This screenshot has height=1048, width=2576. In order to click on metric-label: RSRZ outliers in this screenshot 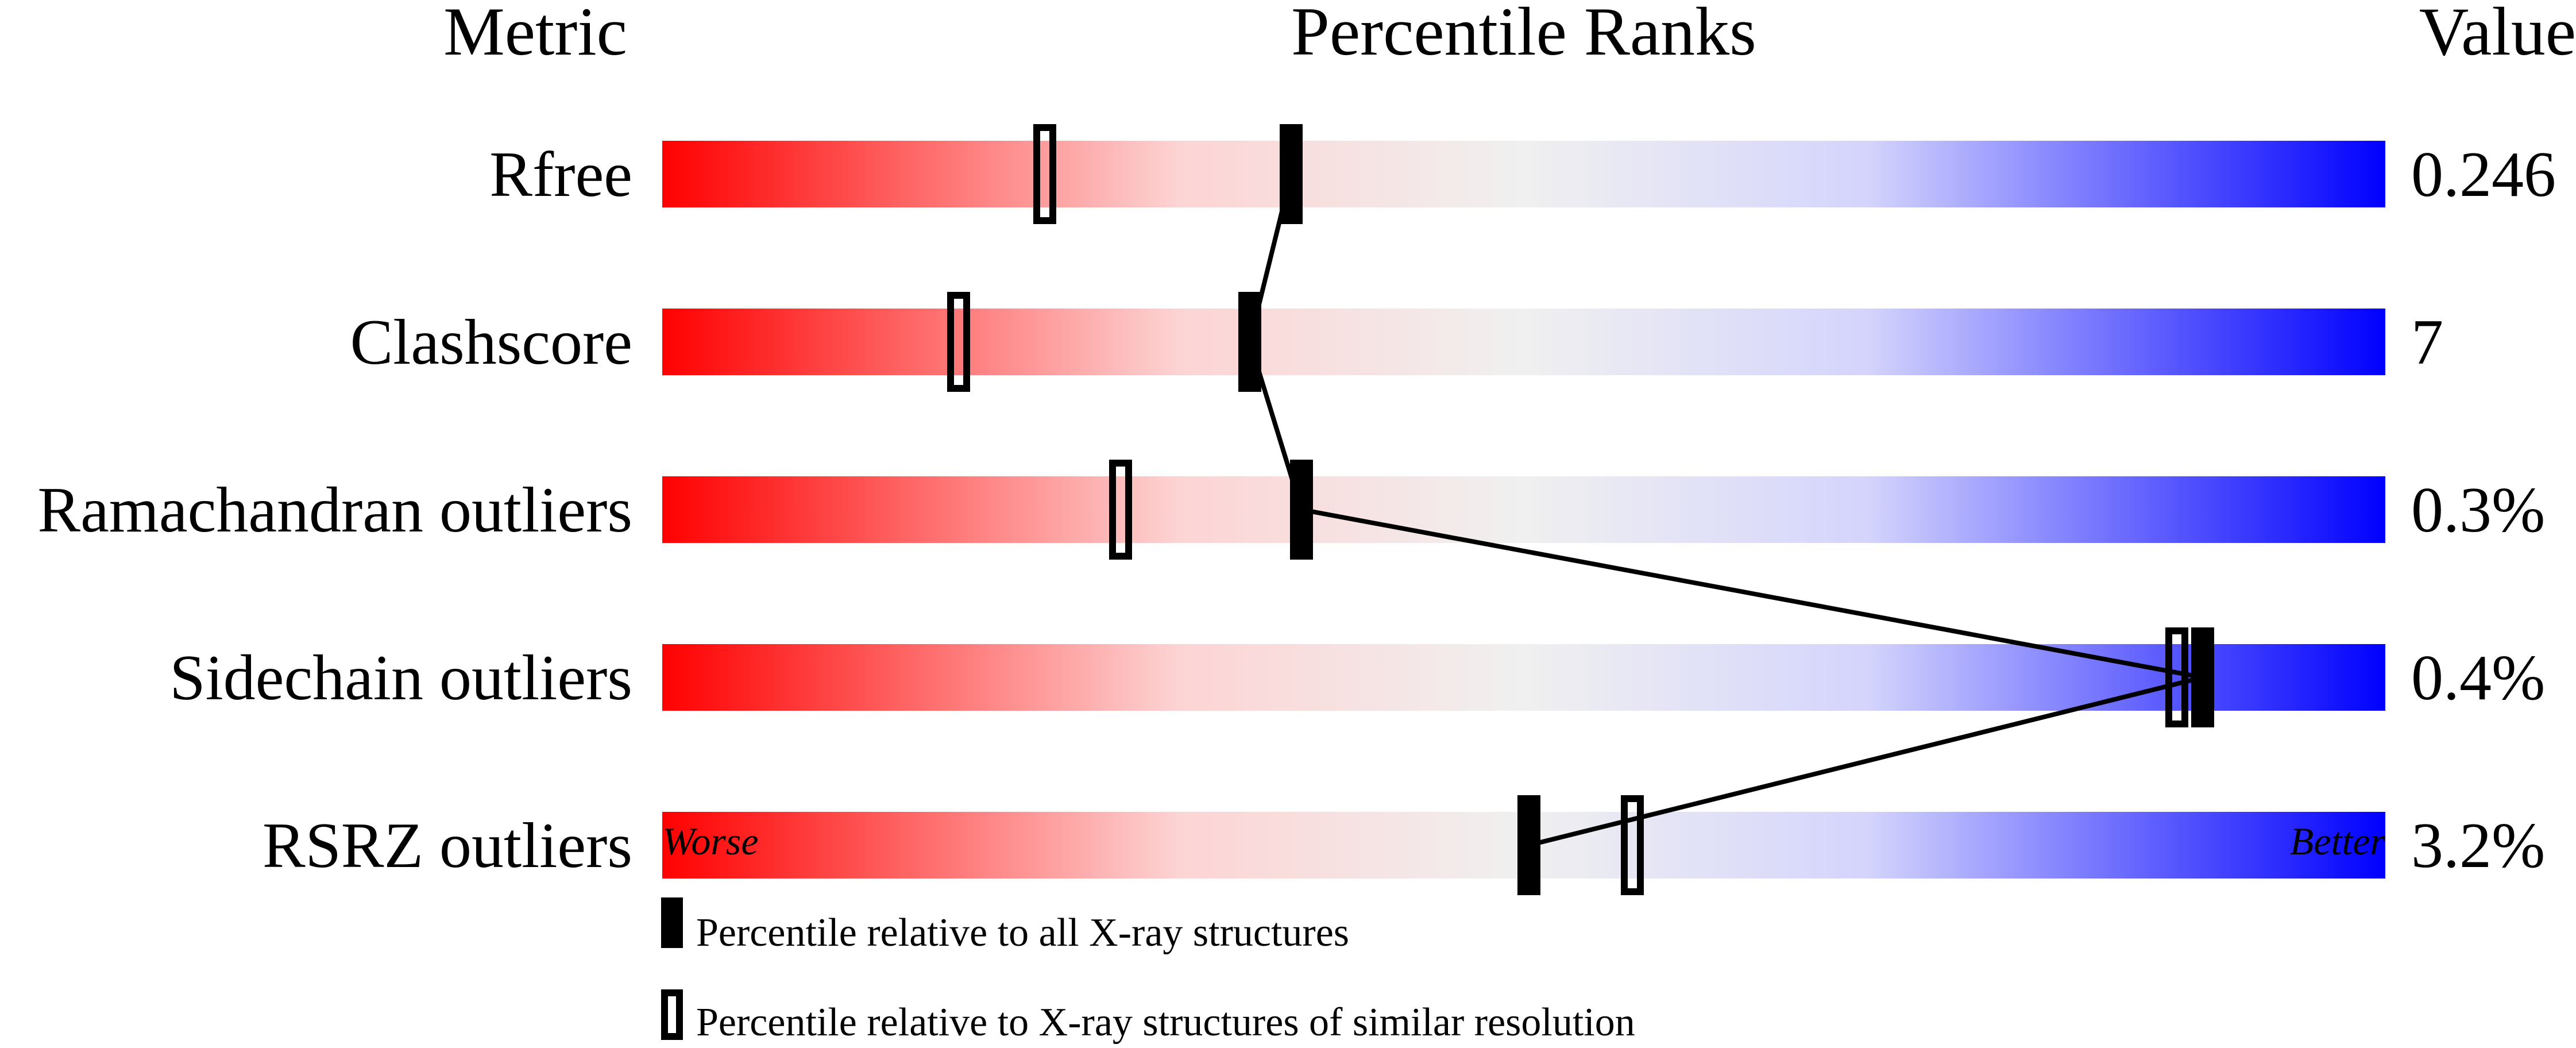, I will do `click(447, 845)`.